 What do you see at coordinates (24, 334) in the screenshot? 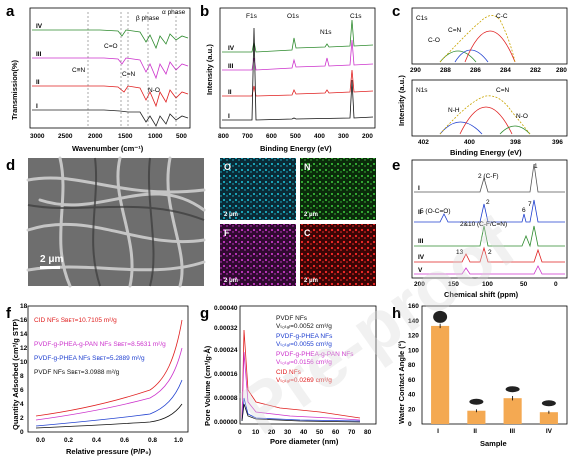
I see `iso-ytick: 14` at bounding box center [24, 334].